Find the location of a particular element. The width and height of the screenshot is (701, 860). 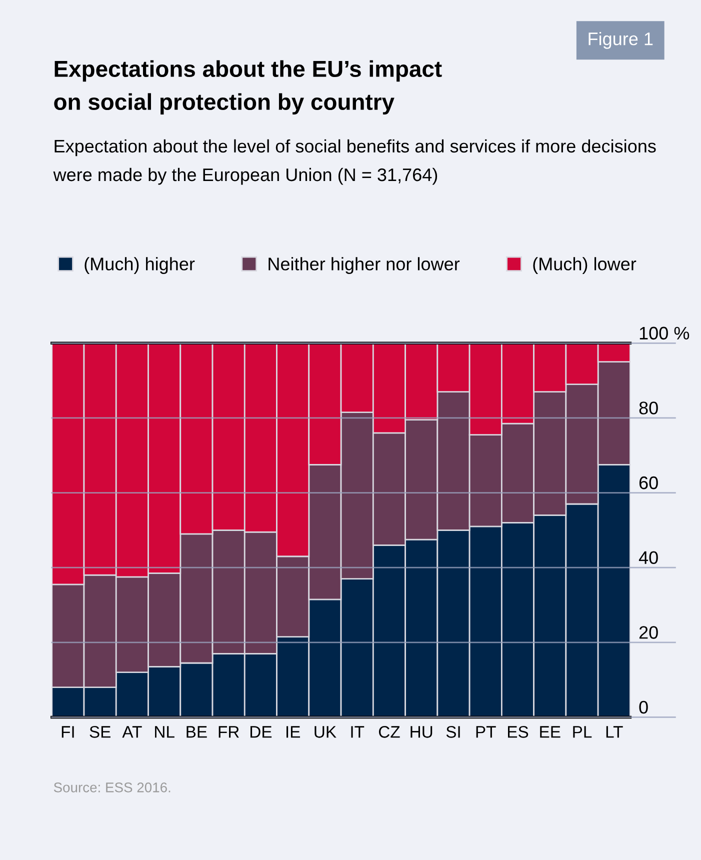

y-tick-label: 60 is located at coordinates (648, 483).